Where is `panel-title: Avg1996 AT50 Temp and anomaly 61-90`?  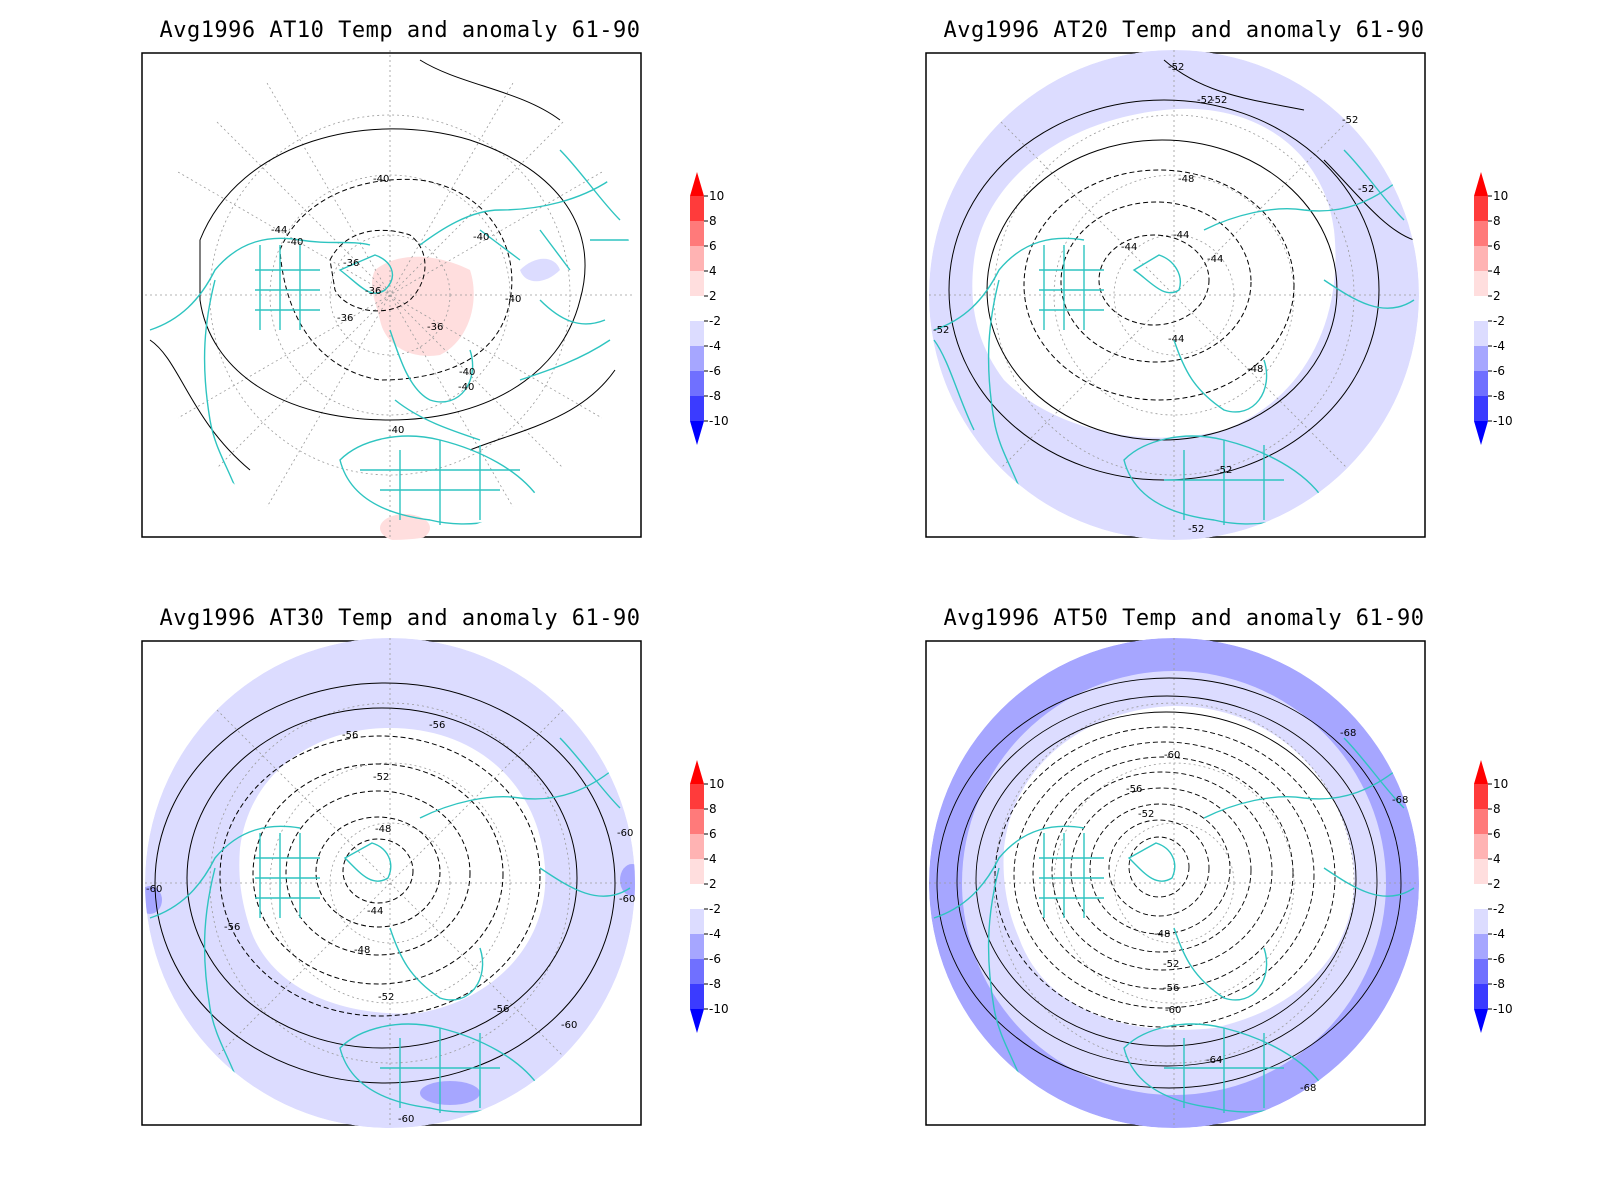 panel-title: Avg1996 AT50 Temp and anomaly 61-90 is located at coordinates (1184, 618).